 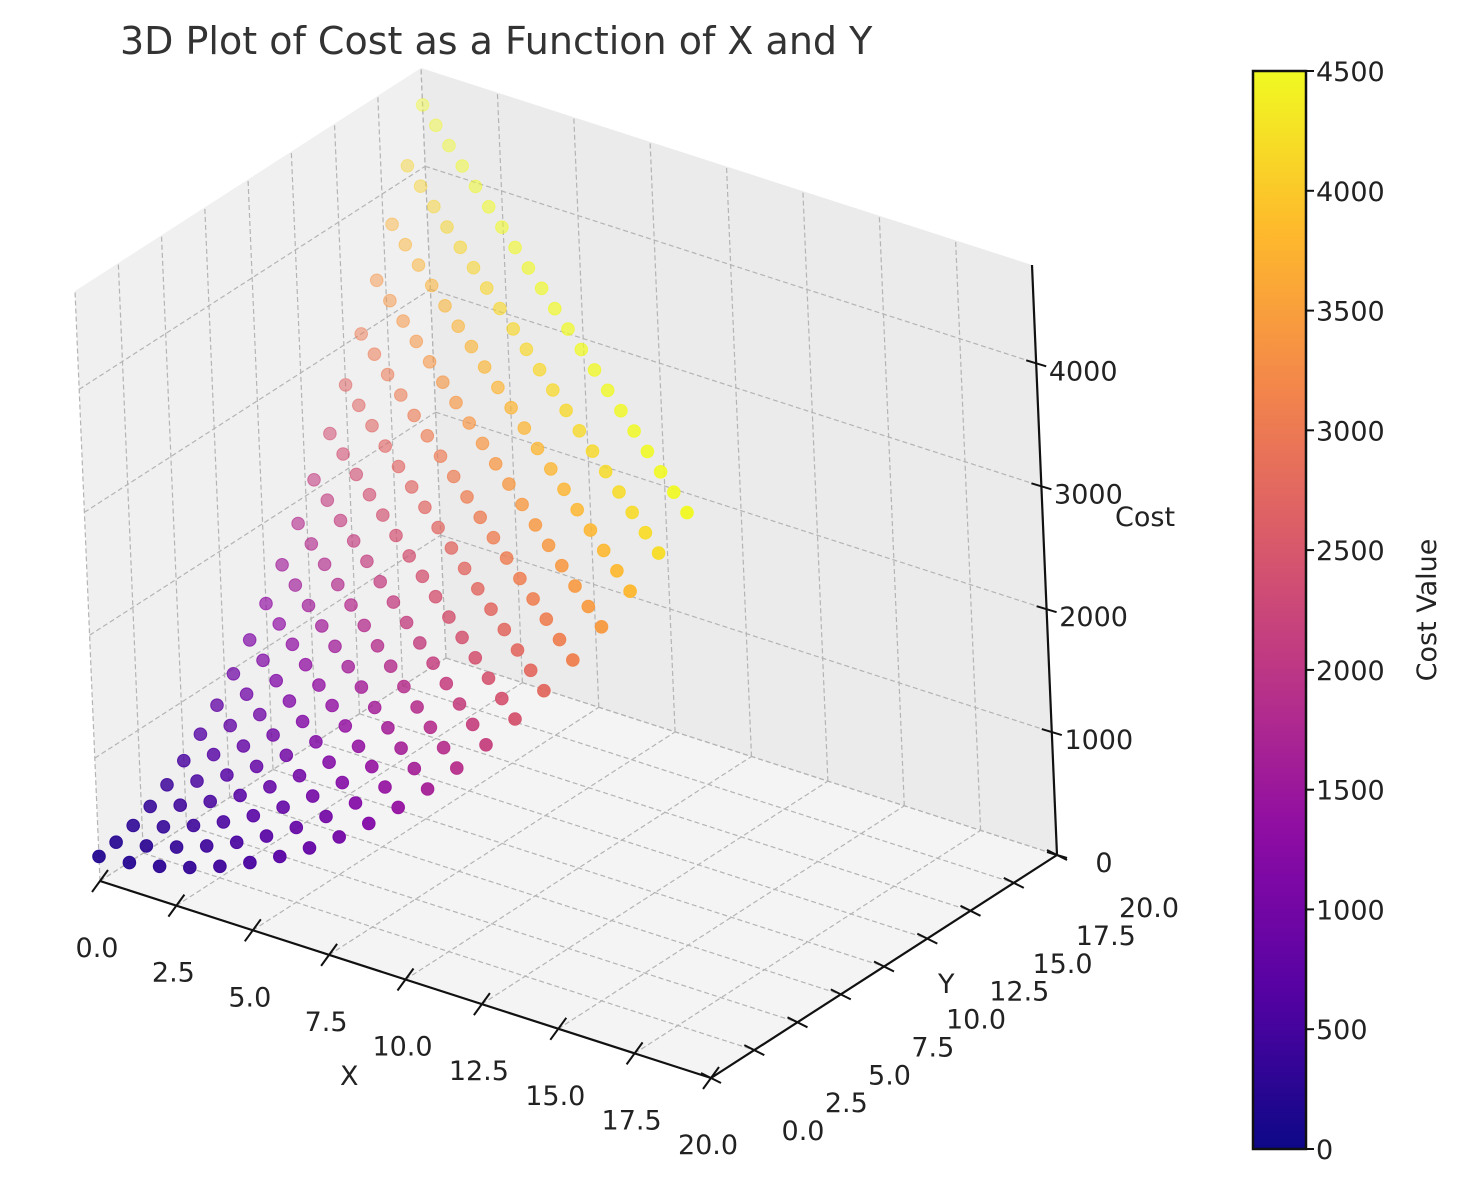 What do you see at coordinates (932, 1047) in the screenshot?
I see `y-tick-label: 7.5` at bounding box center [932, 1047].